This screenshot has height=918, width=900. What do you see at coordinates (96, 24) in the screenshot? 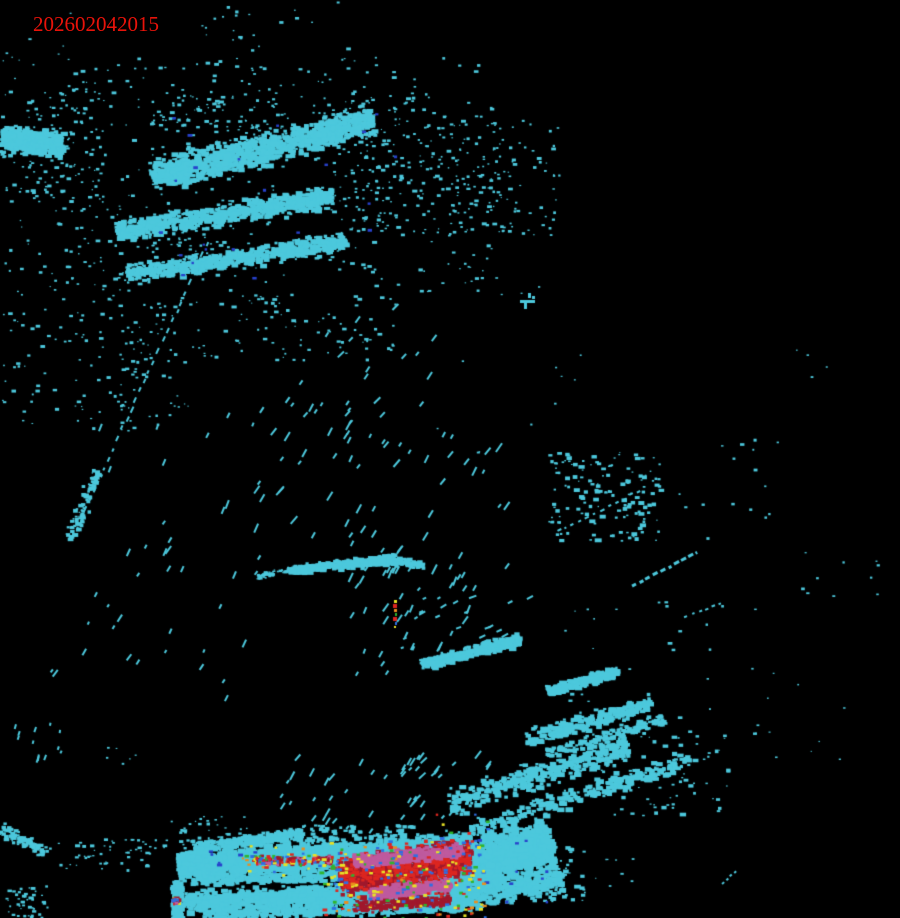
I see `timestamp-label: 202602042015` at bounding box center [96, 24].